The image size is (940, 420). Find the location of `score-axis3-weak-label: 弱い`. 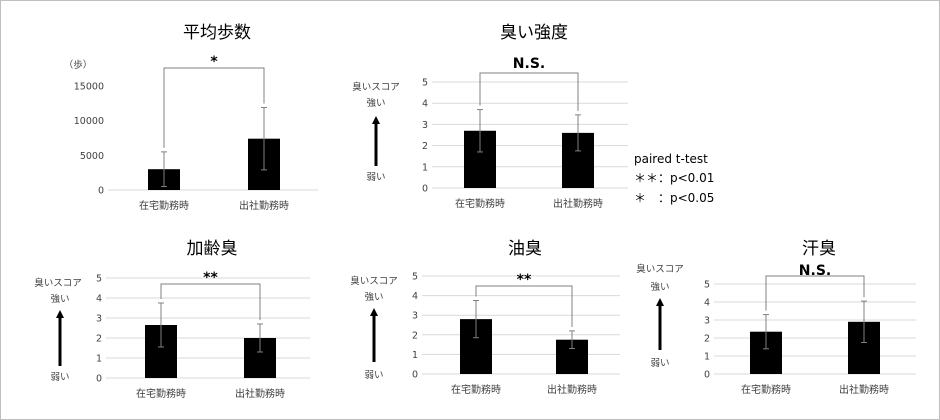

score-axis3-weak-label: 弱い is located at coordinates (373, 375).